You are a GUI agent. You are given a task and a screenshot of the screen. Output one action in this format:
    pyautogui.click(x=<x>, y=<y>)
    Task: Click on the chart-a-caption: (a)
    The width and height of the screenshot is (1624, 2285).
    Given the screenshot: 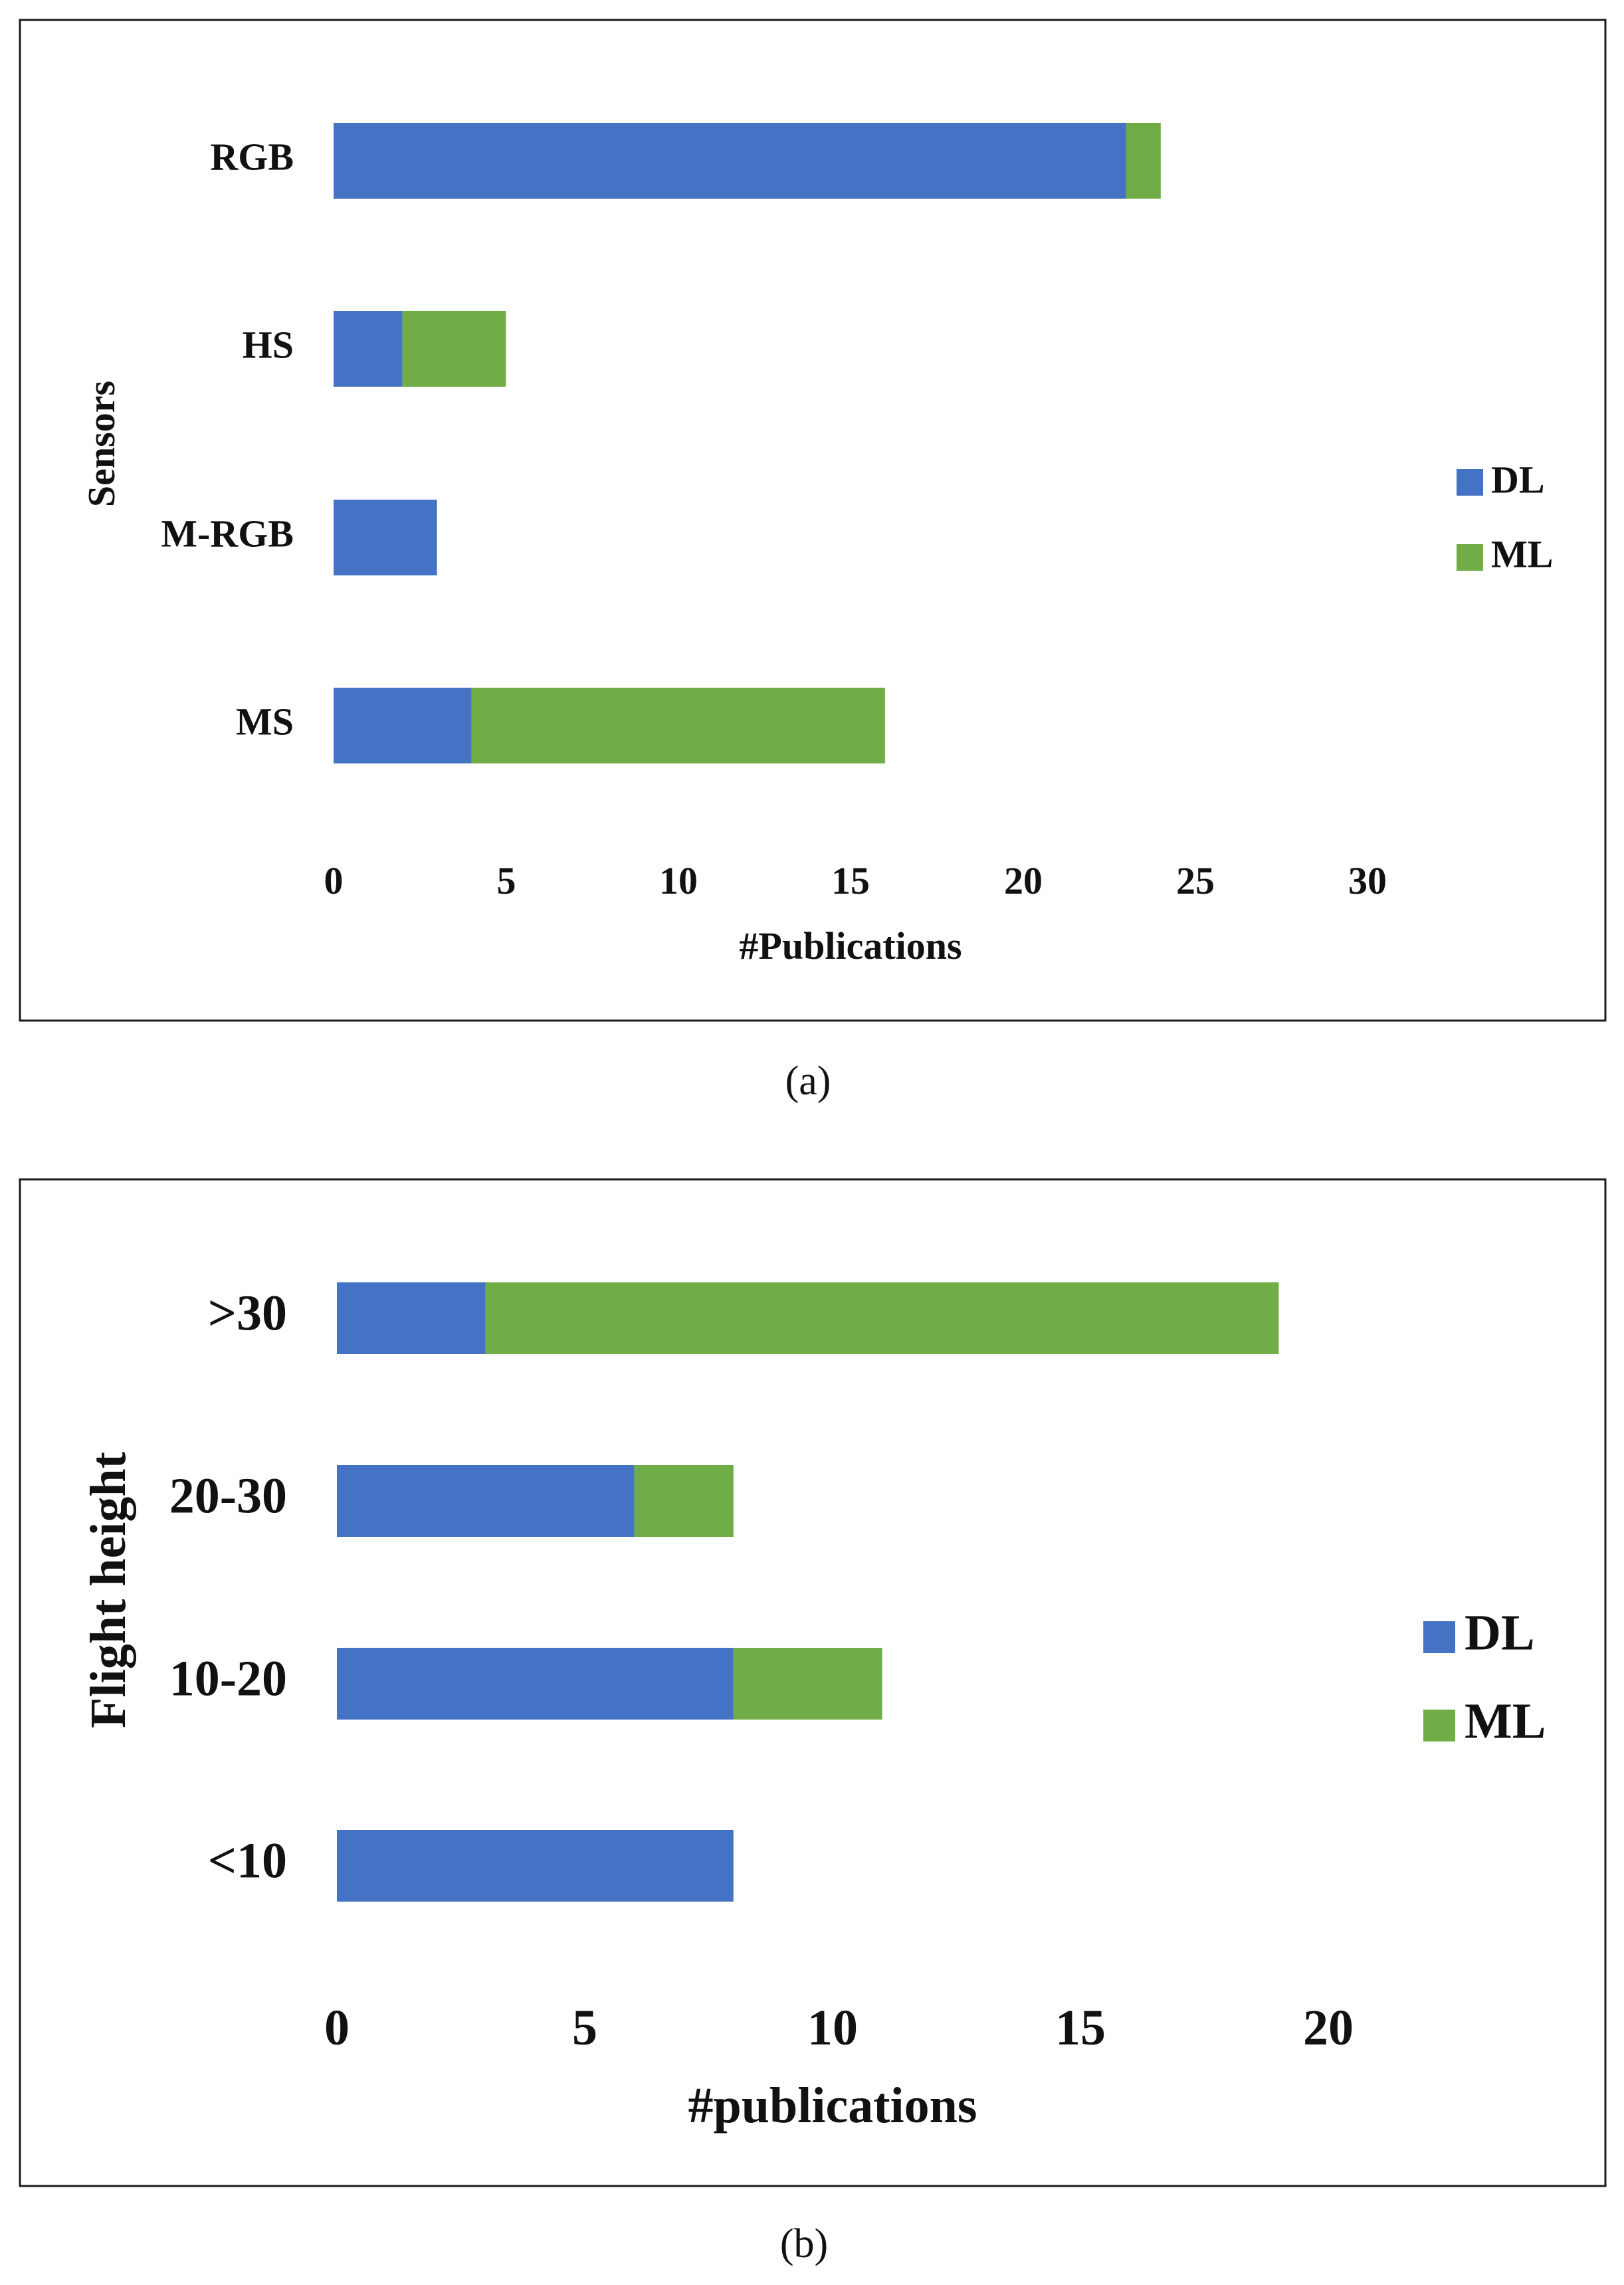 What is the action you would take?
    pyautogui.click(x=808, y=1081)
    